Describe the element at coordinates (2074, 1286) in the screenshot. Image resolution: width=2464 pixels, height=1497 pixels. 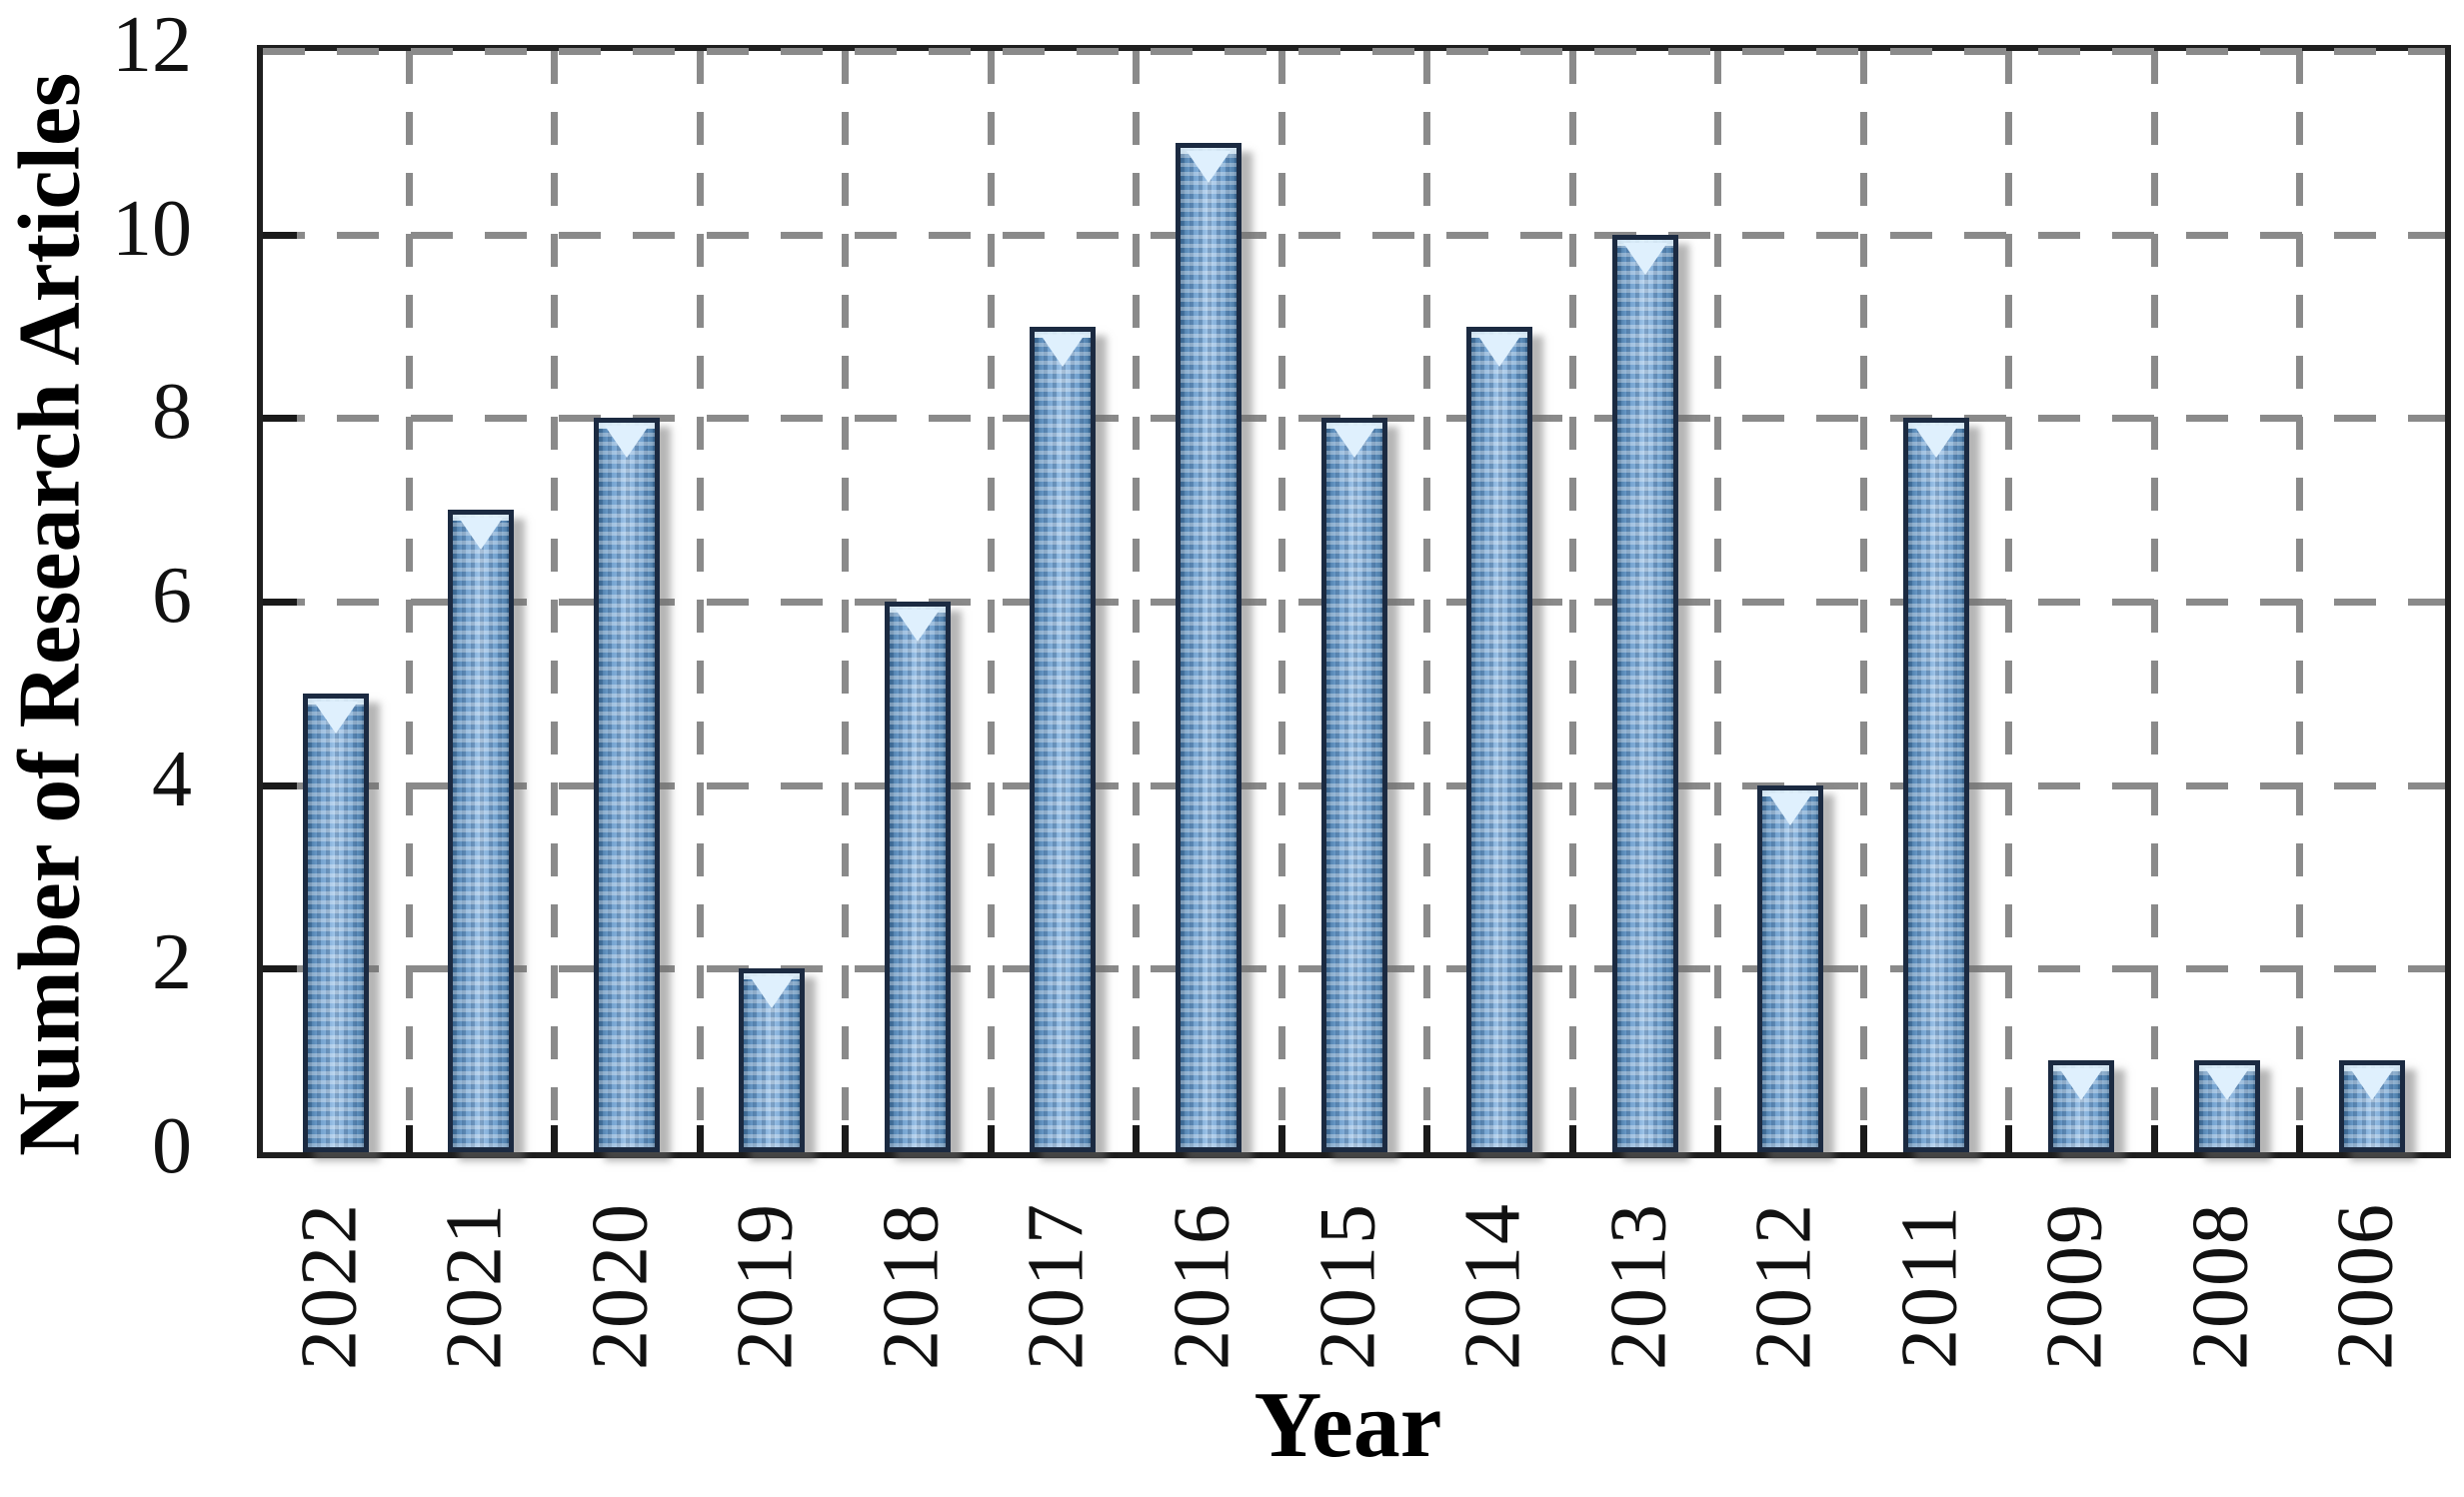
I see `x-tick-label: 2009` at that location.